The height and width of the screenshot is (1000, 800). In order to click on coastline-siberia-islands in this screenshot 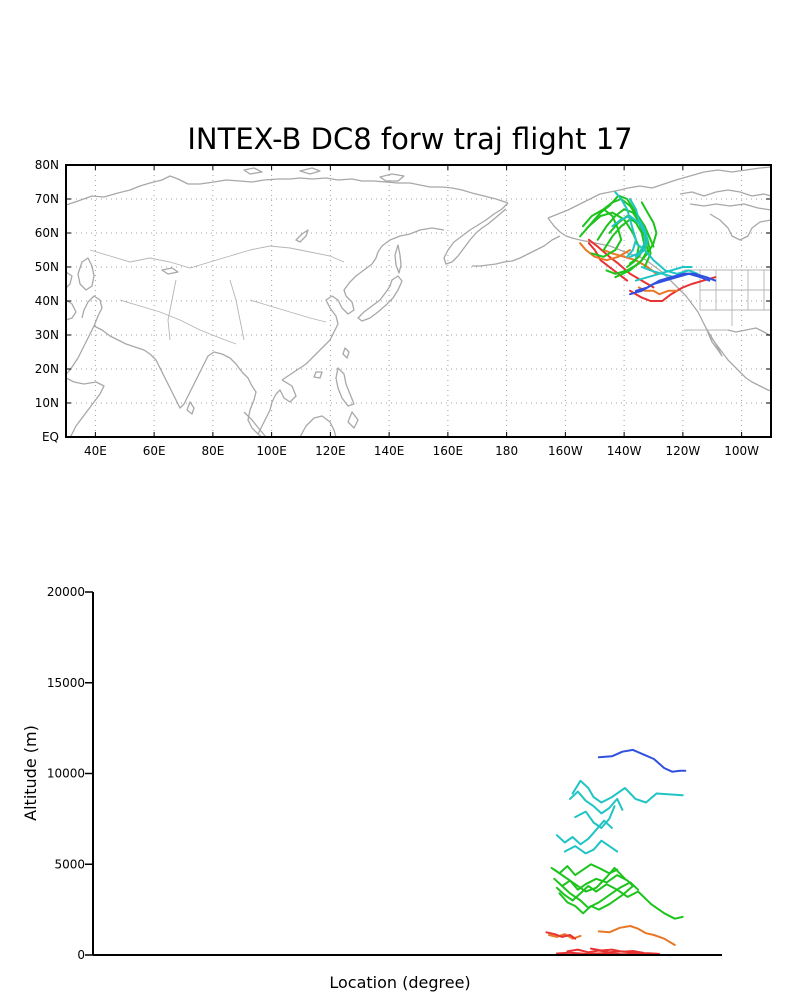, I will do `click(324, 174)`.